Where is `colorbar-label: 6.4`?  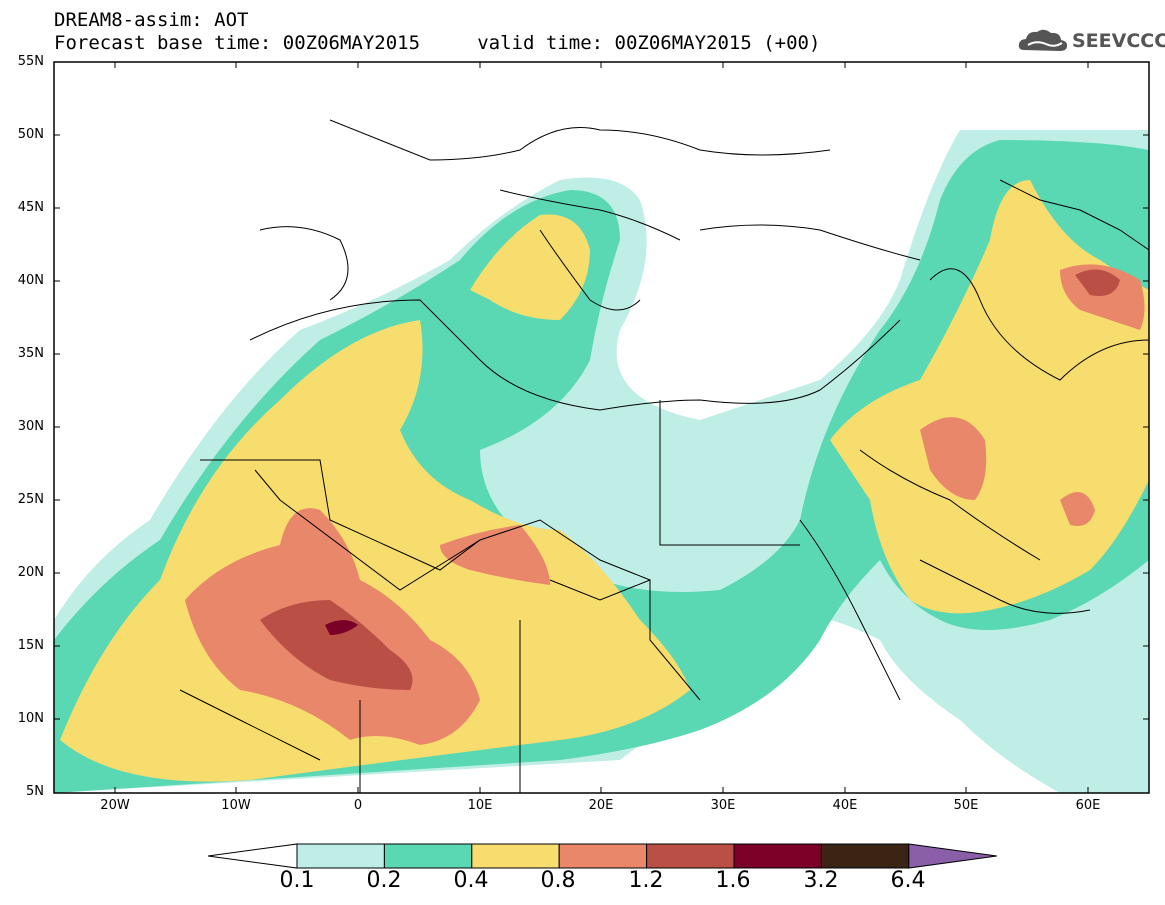 colorbar-label: 6.4 is located at coordinates (908, 880).